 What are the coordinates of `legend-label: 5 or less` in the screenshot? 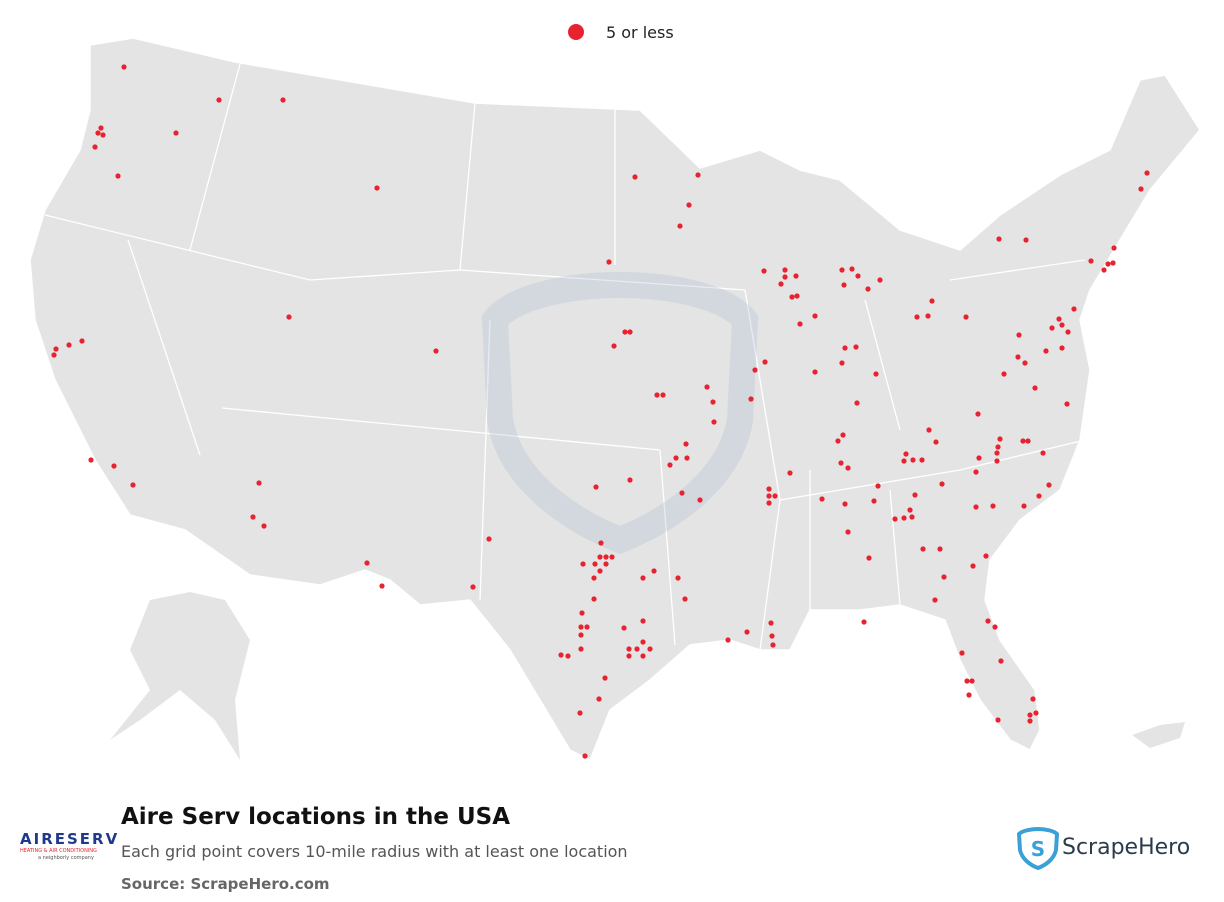 It's located at (640, 32).